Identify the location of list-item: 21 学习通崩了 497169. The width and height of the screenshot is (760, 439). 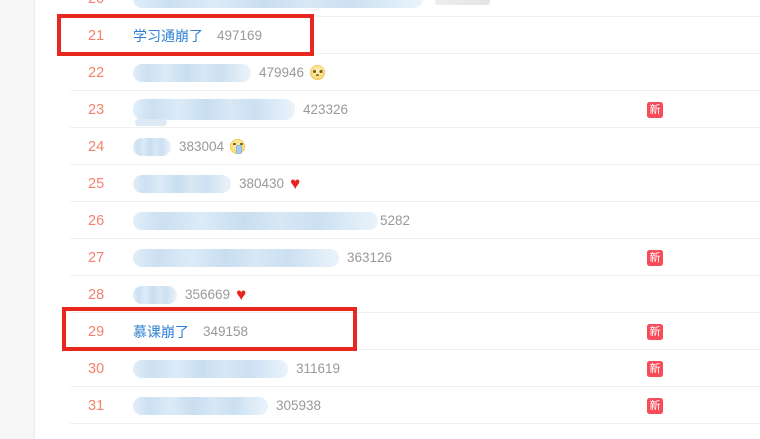
(398, 35).